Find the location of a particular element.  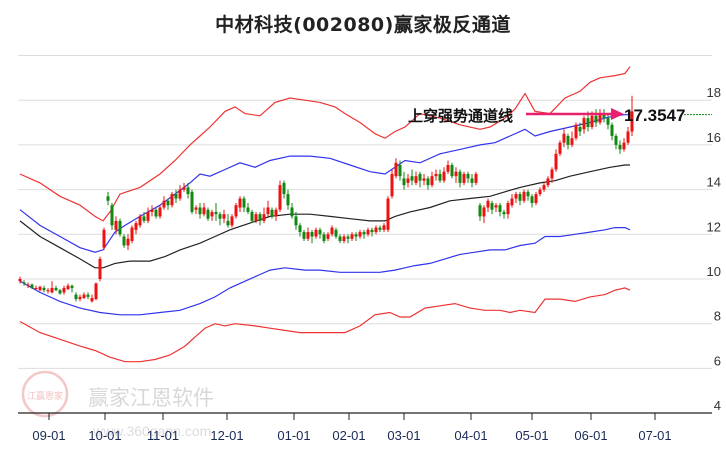

watermark-logo-icon is located at coordinates (45, 394).